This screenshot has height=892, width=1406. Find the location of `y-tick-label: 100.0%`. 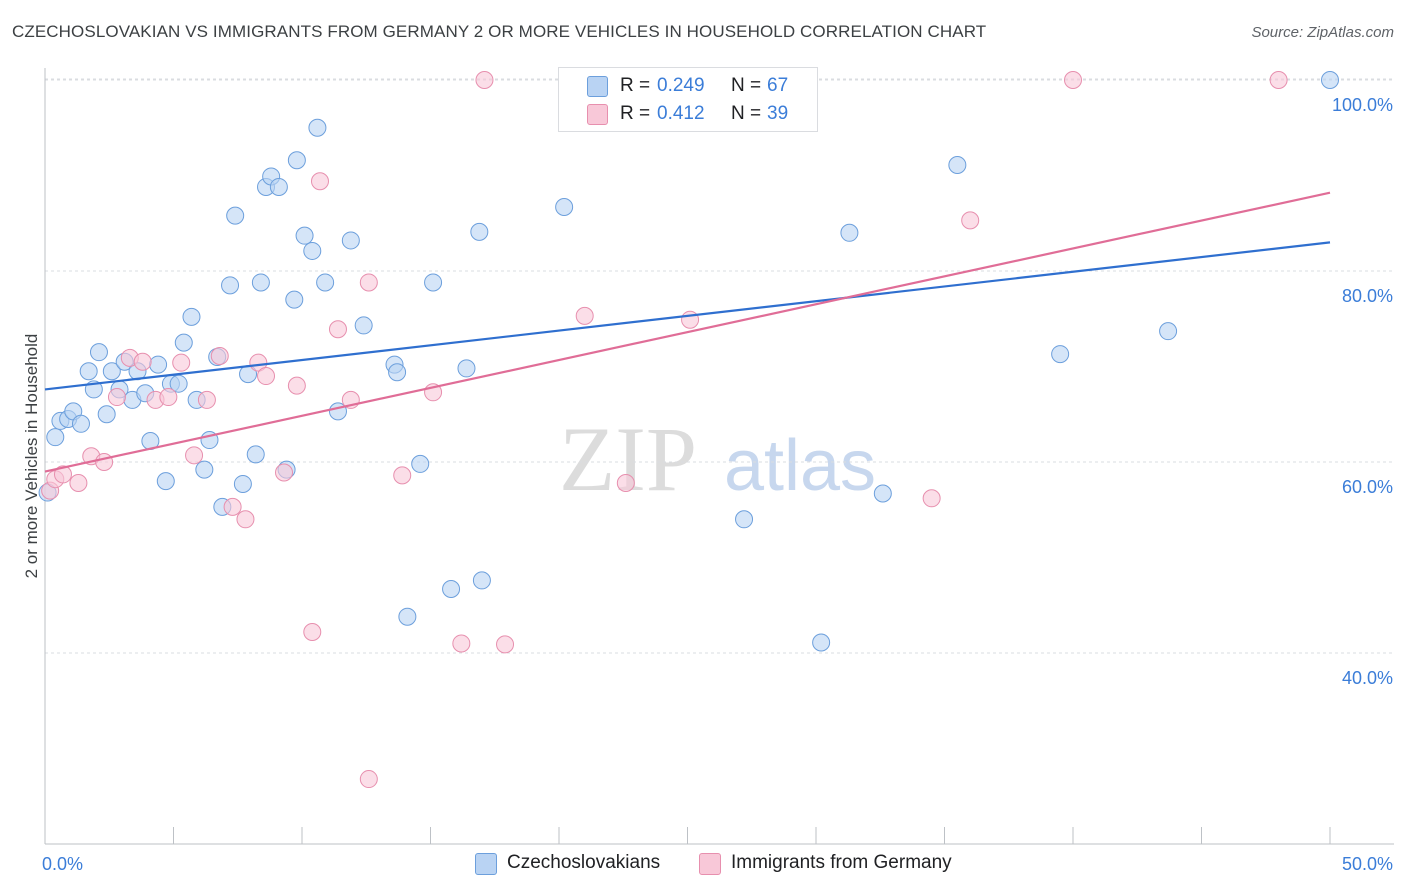

y-tick-label: 100.0% is located at coordinates (1362, 105).